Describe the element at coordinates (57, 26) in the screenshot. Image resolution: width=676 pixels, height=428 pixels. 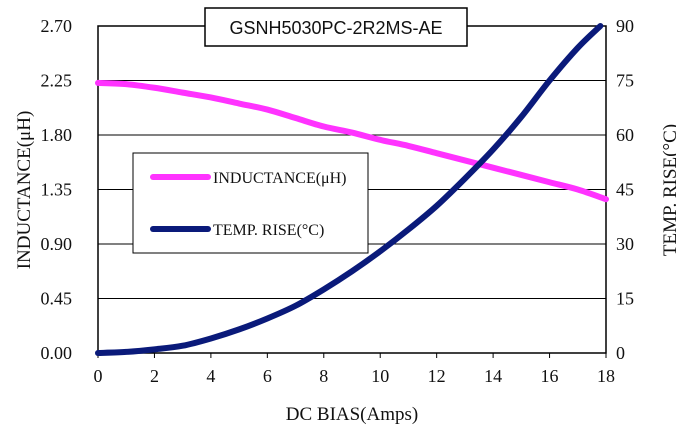
I see `y-left-tick-label: 2.70` at that location.